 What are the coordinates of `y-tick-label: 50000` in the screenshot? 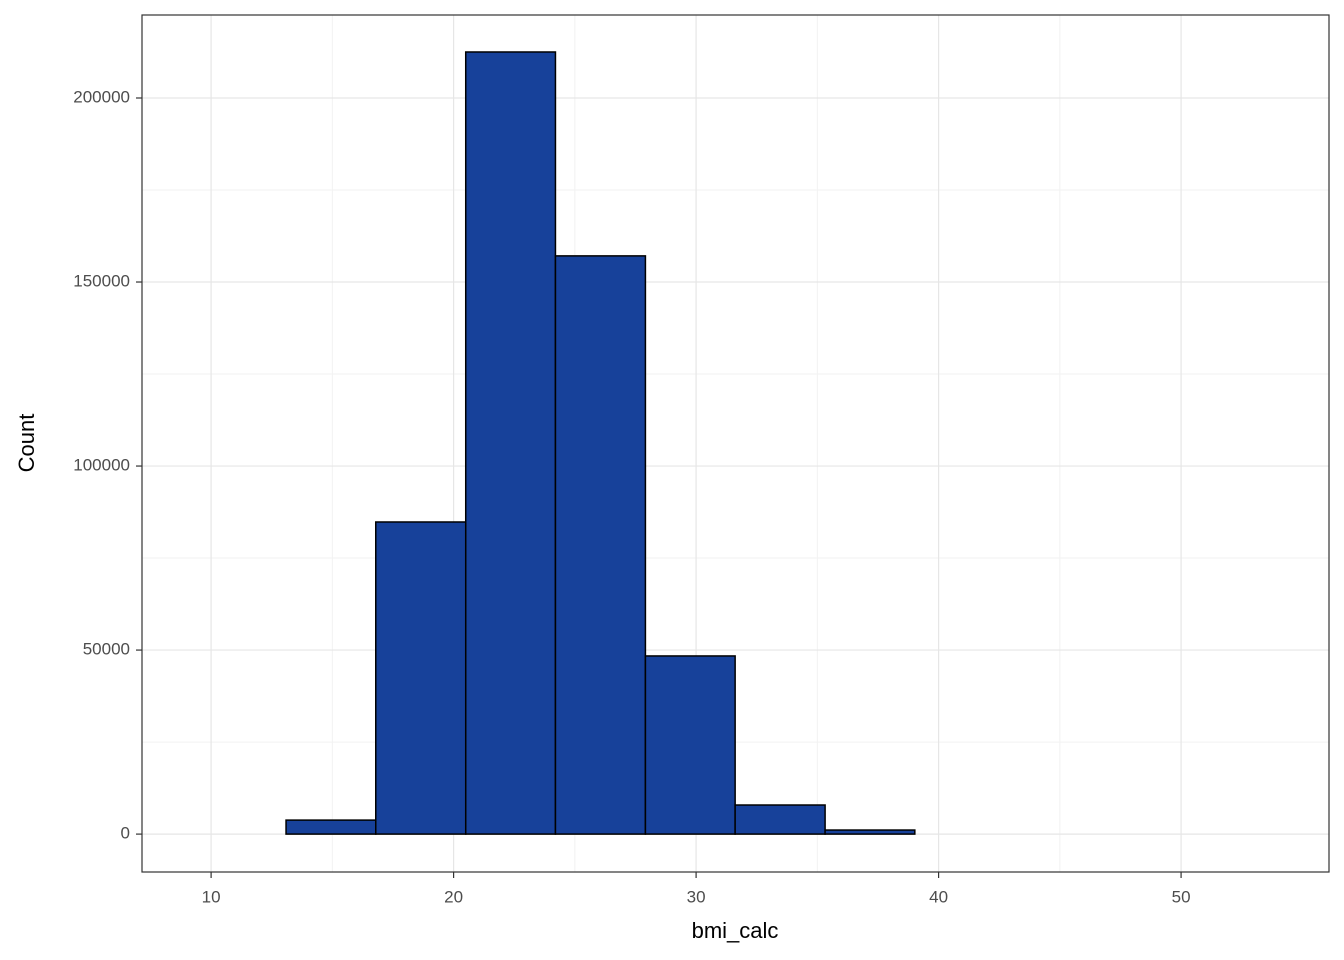 It's located at (106, 649).